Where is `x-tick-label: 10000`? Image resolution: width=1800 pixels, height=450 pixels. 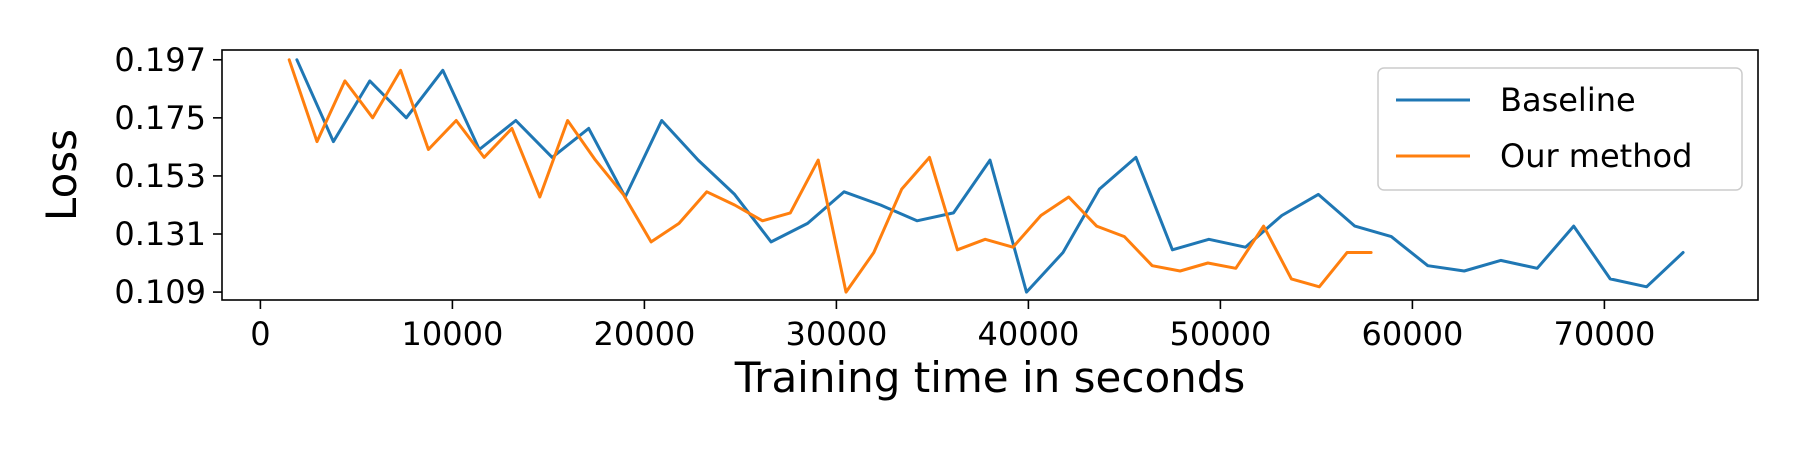
x-tick-label: 10000 is located at coordinates (453, 334).